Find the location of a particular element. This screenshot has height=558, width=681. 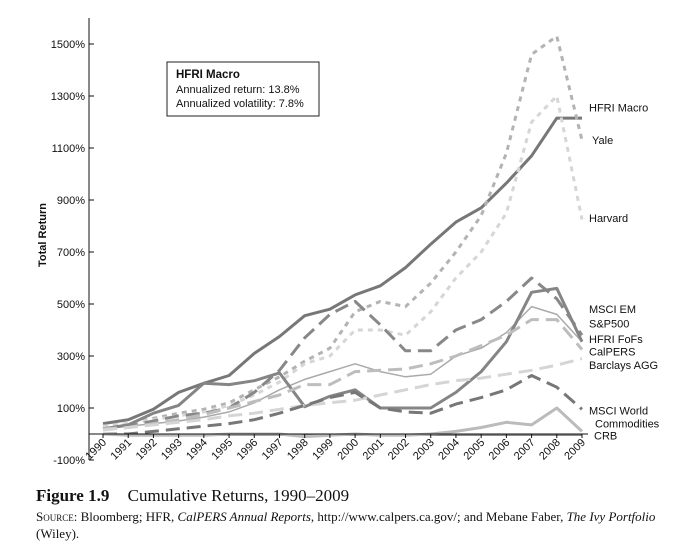

series-label-barclays-agg: Barclays AGG is located at coordinates (623, 366).